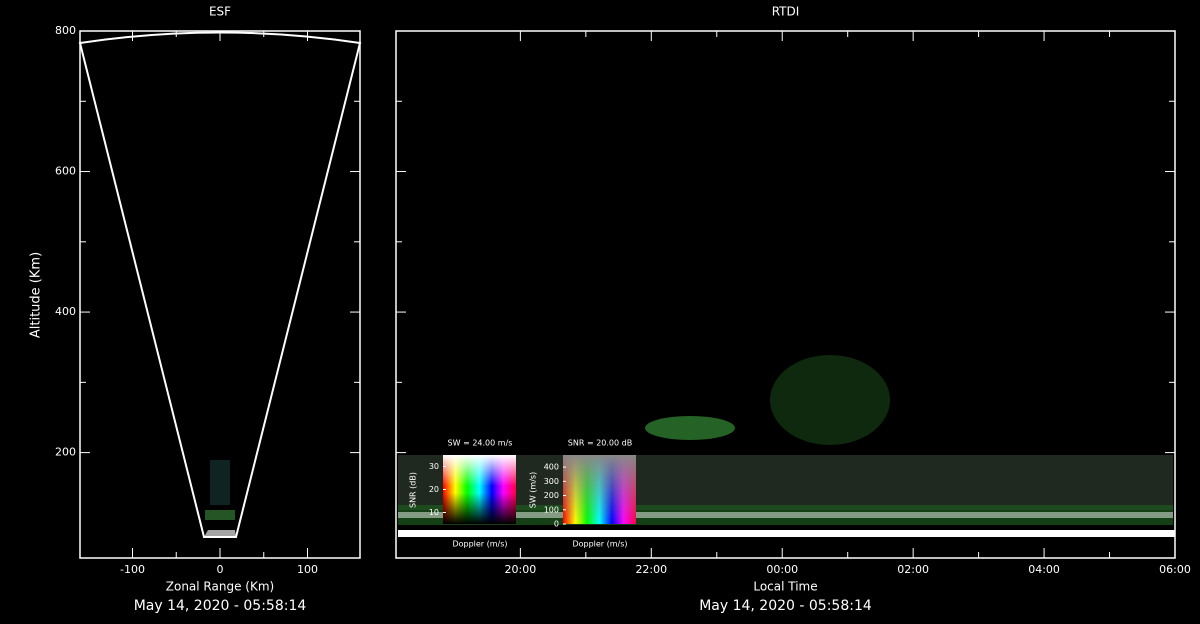 Image resolution: width=1200 pixels, height=624 pixels. I want to click on key-tick-label: 200, so click(551, 495).